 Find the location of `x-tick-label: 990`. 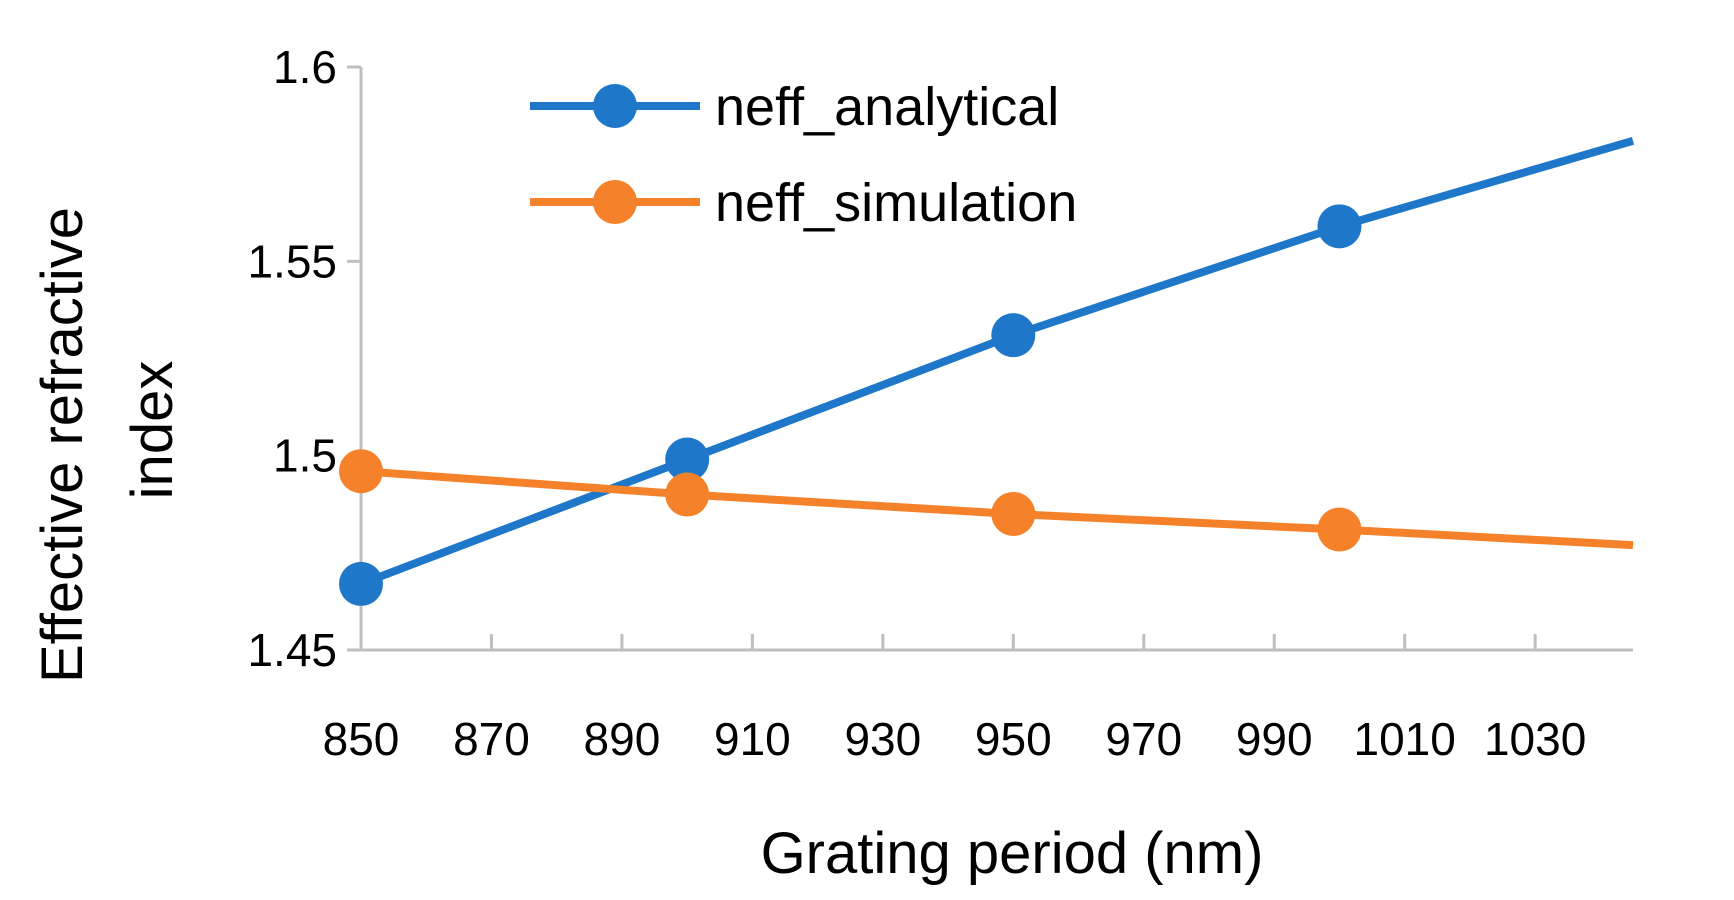

x-tick-label: 990 is located at coordinates (1274, 739).